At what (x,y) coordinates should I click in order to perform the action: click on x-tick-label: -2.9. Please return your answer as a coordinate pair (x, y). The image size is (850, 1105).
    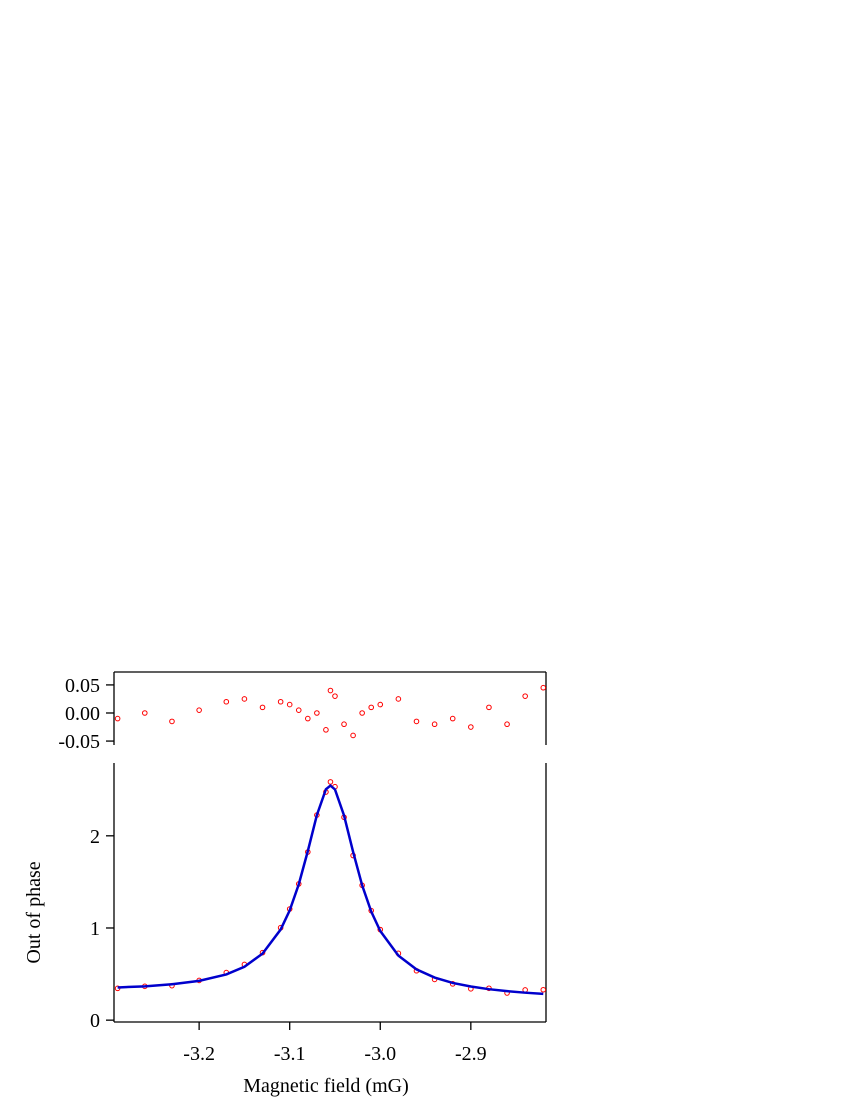
    Looking at the image, I should click on (471, 1054).